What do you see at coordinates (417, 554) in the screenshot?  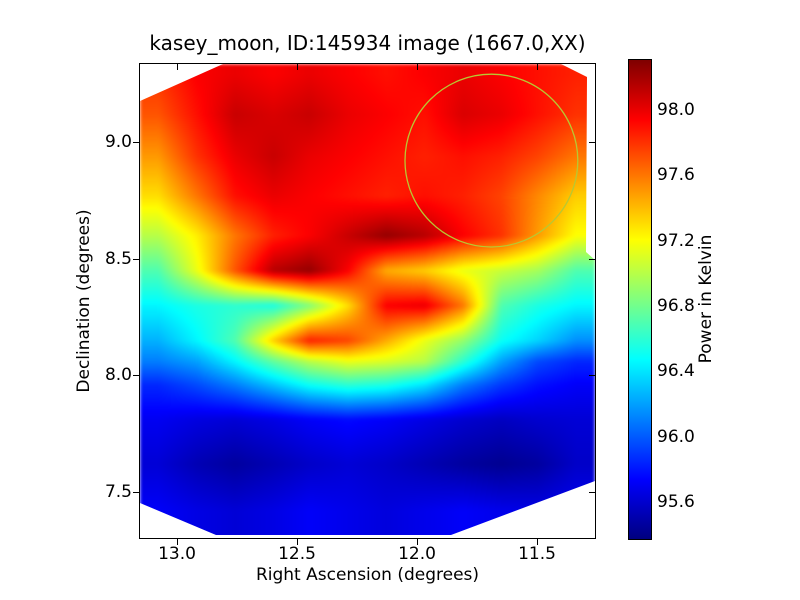 I see `x-tick-label: 12.0` at bounding box center [417, 554].